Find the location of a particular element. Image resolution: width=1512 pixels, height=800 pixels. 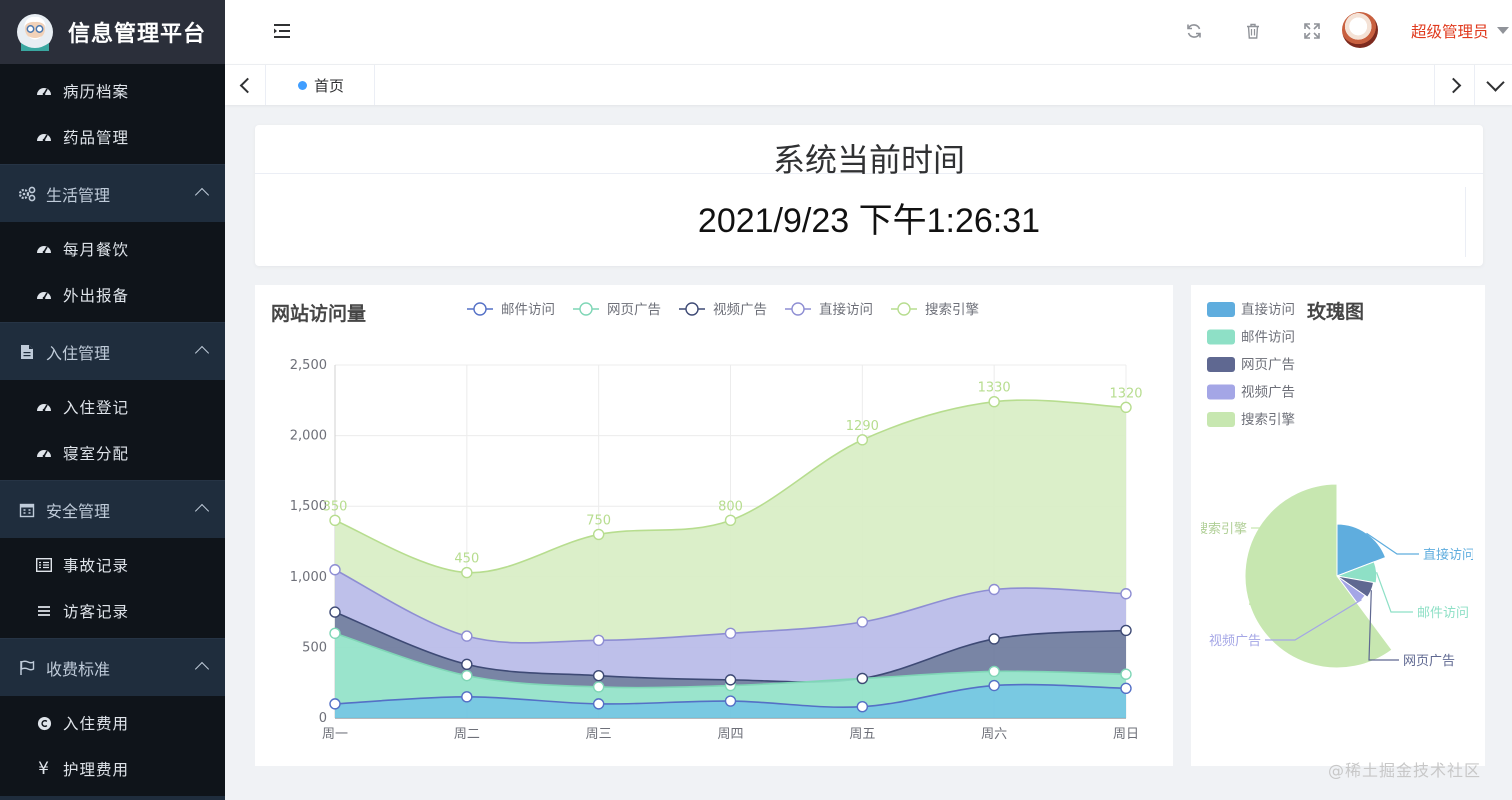

app-title: 信息管理平台 is located at coordinates (137, 34).